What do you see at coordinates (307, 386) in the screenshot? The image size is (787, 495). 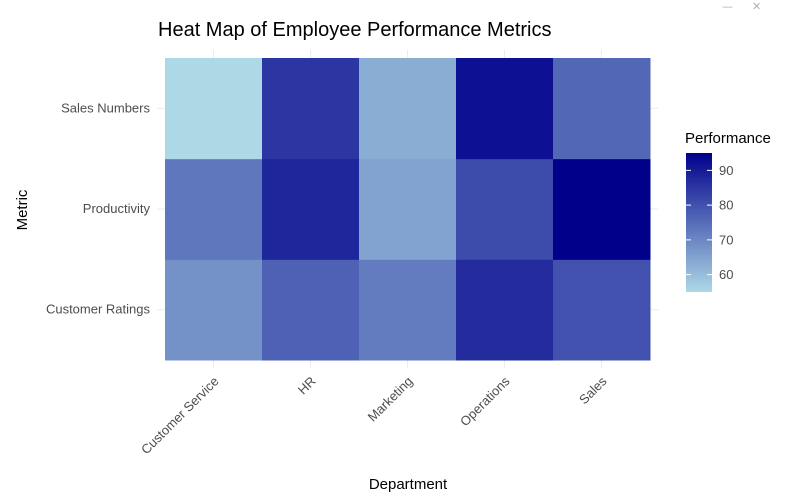 I see `x-tick-label: HR` at bounding box center [307, 386].